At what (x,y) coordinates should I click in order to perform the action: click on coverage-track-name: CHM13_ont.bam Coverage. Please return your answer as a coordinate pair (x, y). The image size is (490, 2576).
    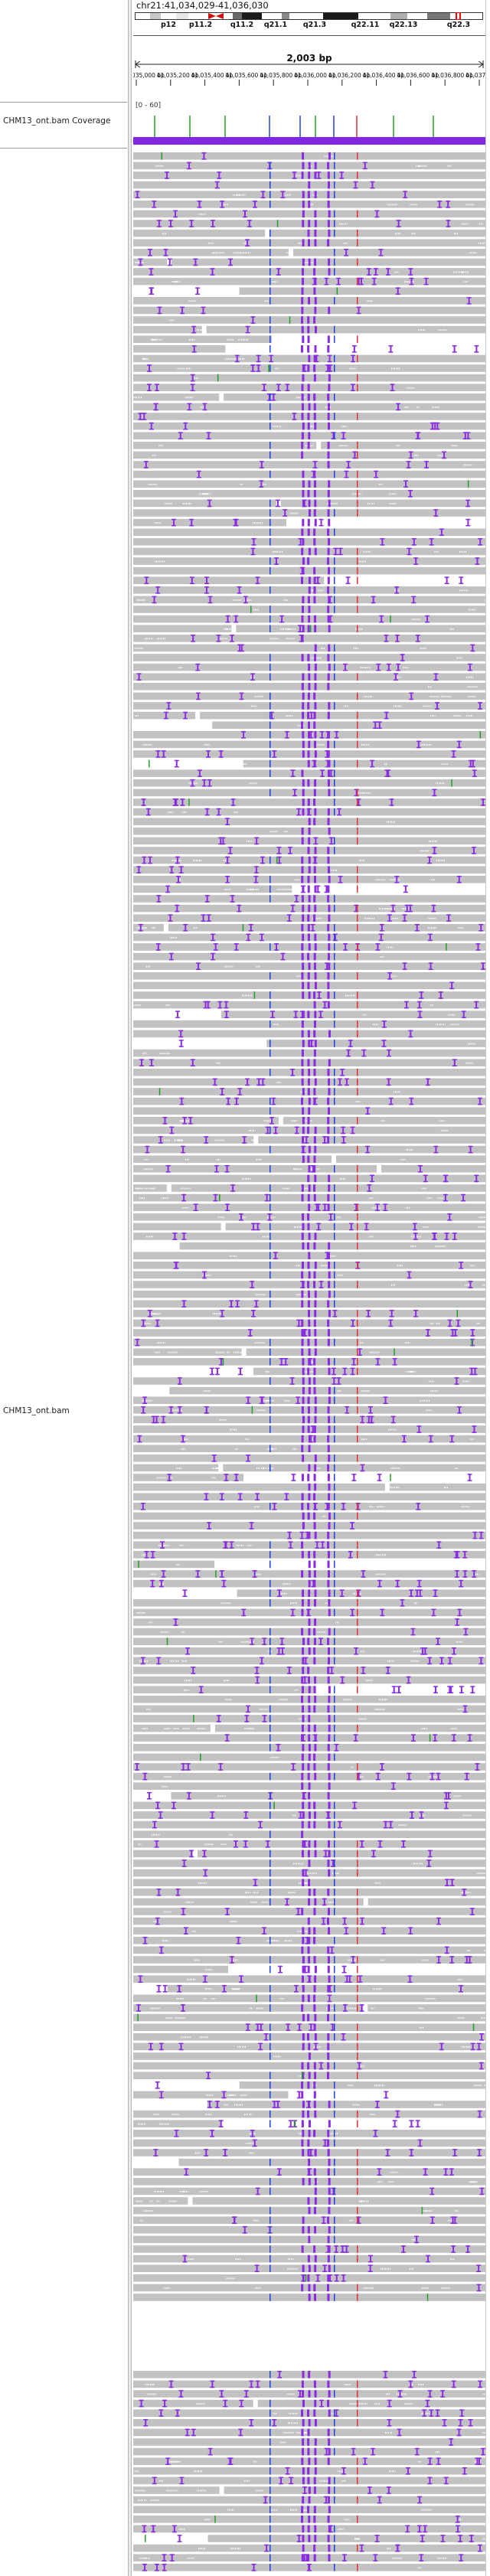
    Looking at the image, I should click on (57, 121).